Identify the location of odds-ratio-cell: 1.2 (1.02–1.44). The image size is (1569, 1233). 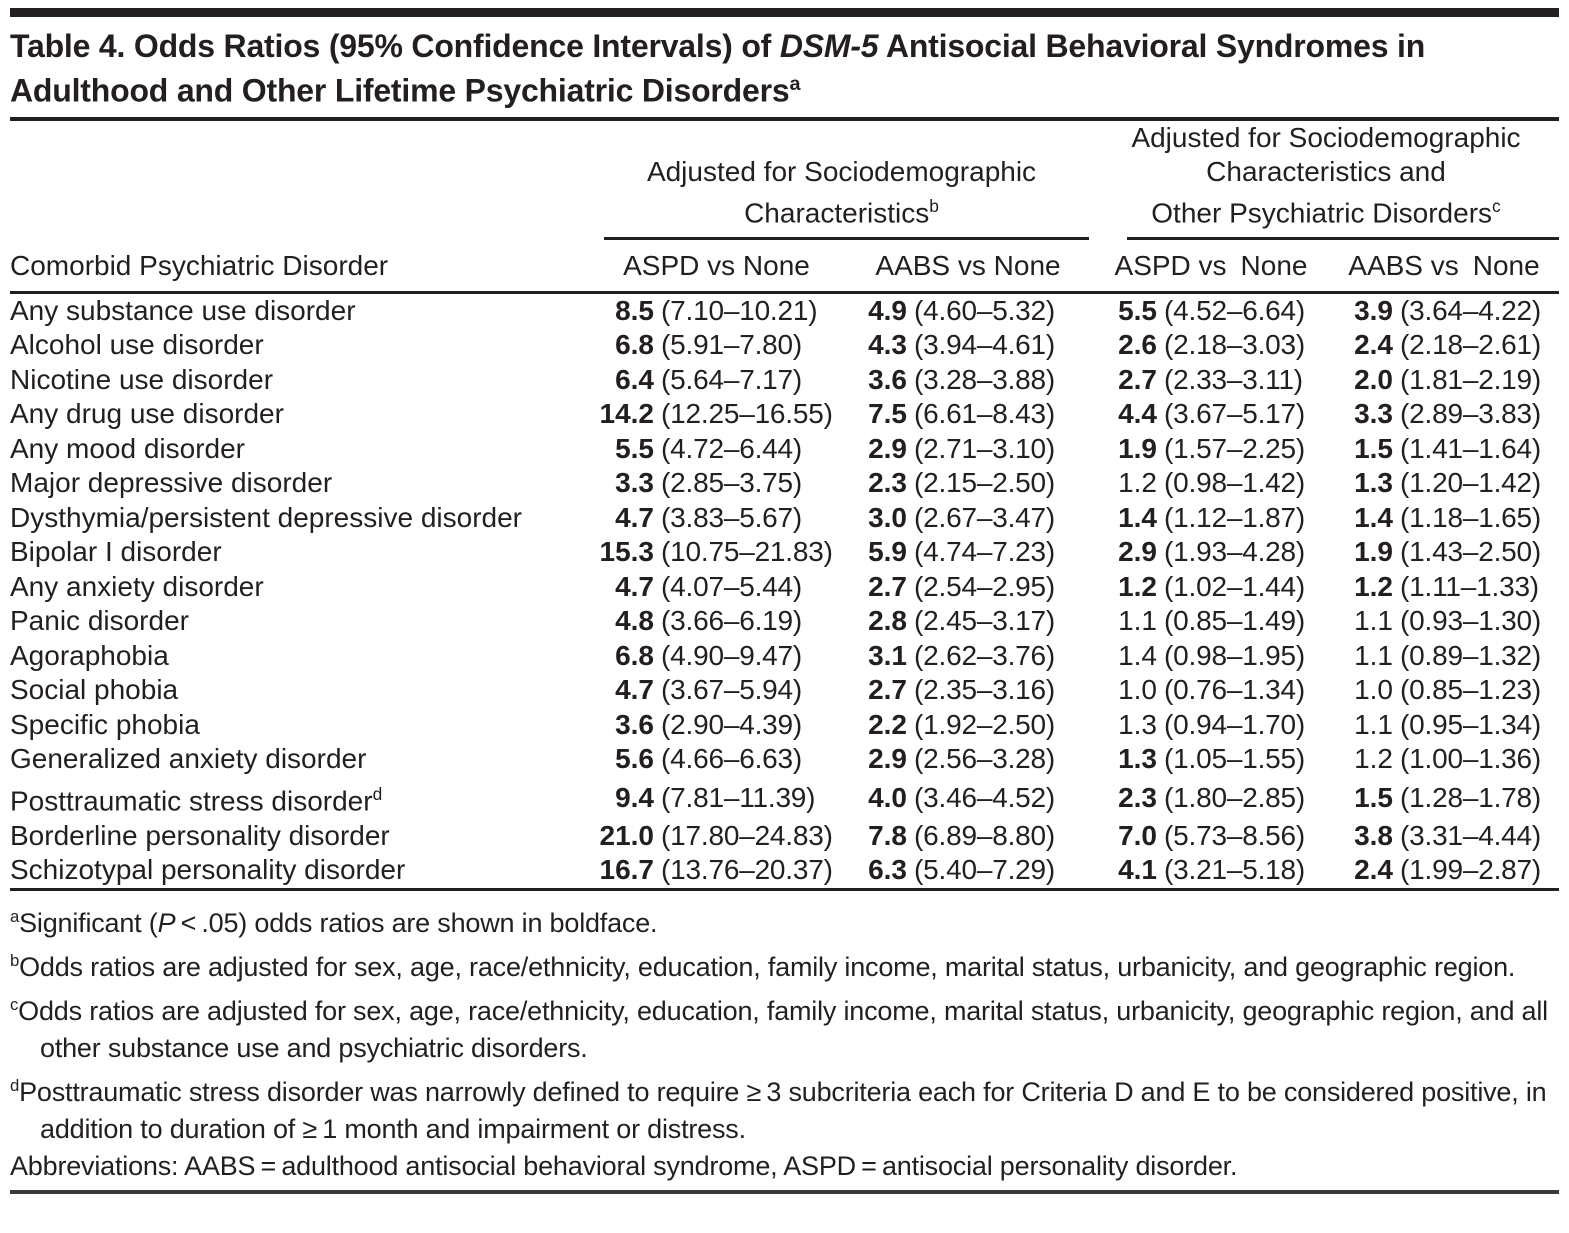
(1212, 586).